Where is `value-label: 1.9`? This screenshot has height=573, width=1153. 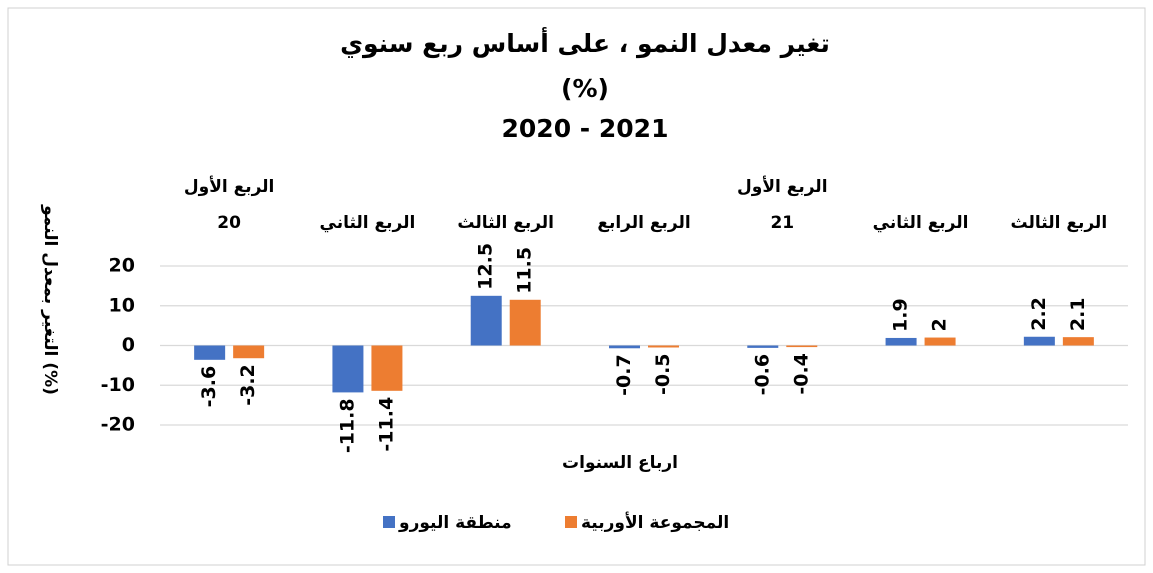
value-label: 1.9 is located at coordinates (901, 315).